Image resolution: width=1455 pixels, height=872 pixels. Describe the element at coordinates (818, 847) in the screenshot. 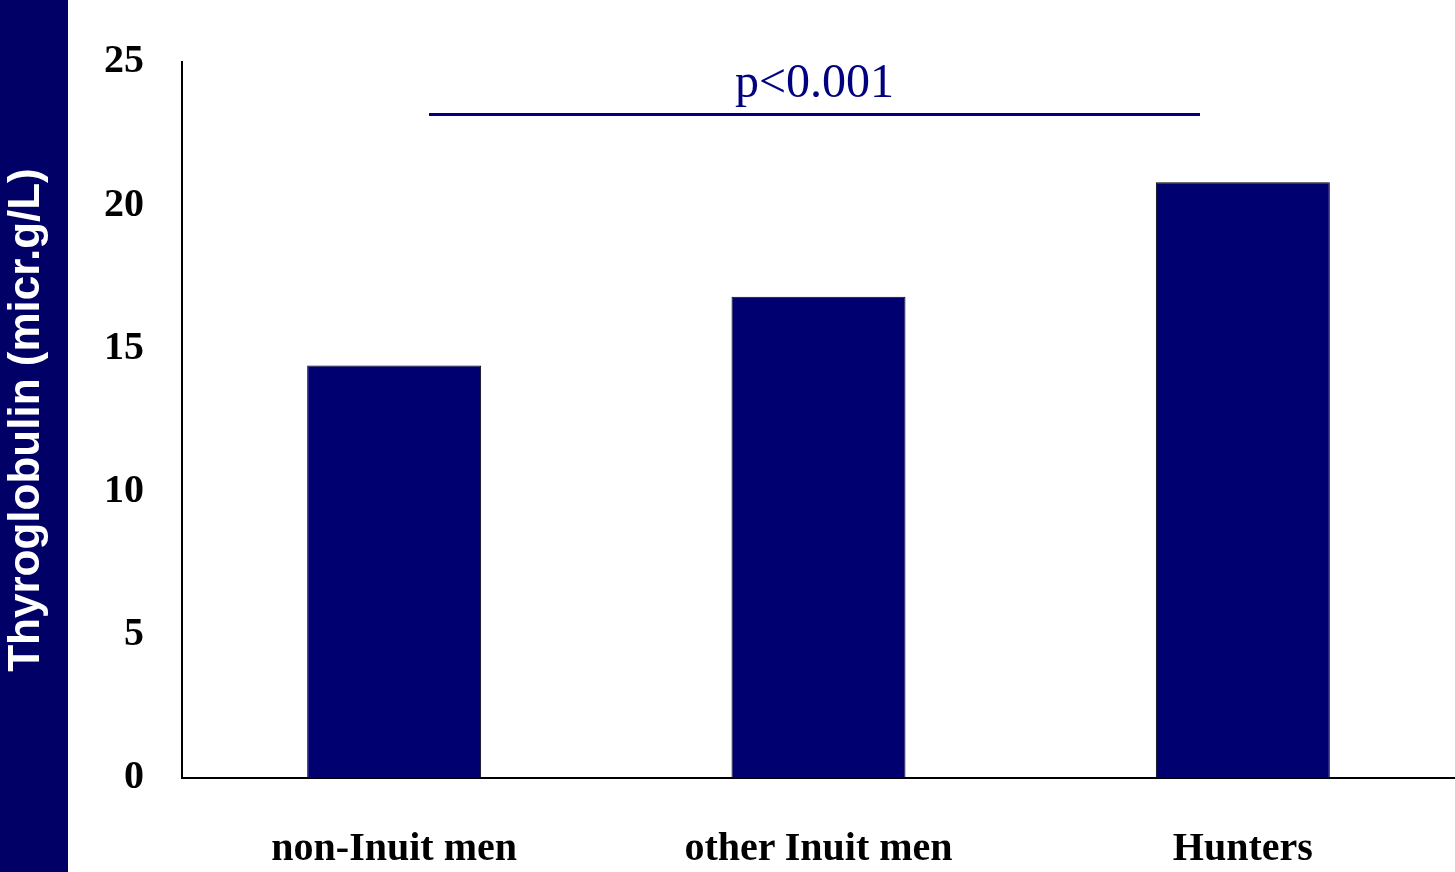

I see `x-tick-label: other Inuit men` at that location.